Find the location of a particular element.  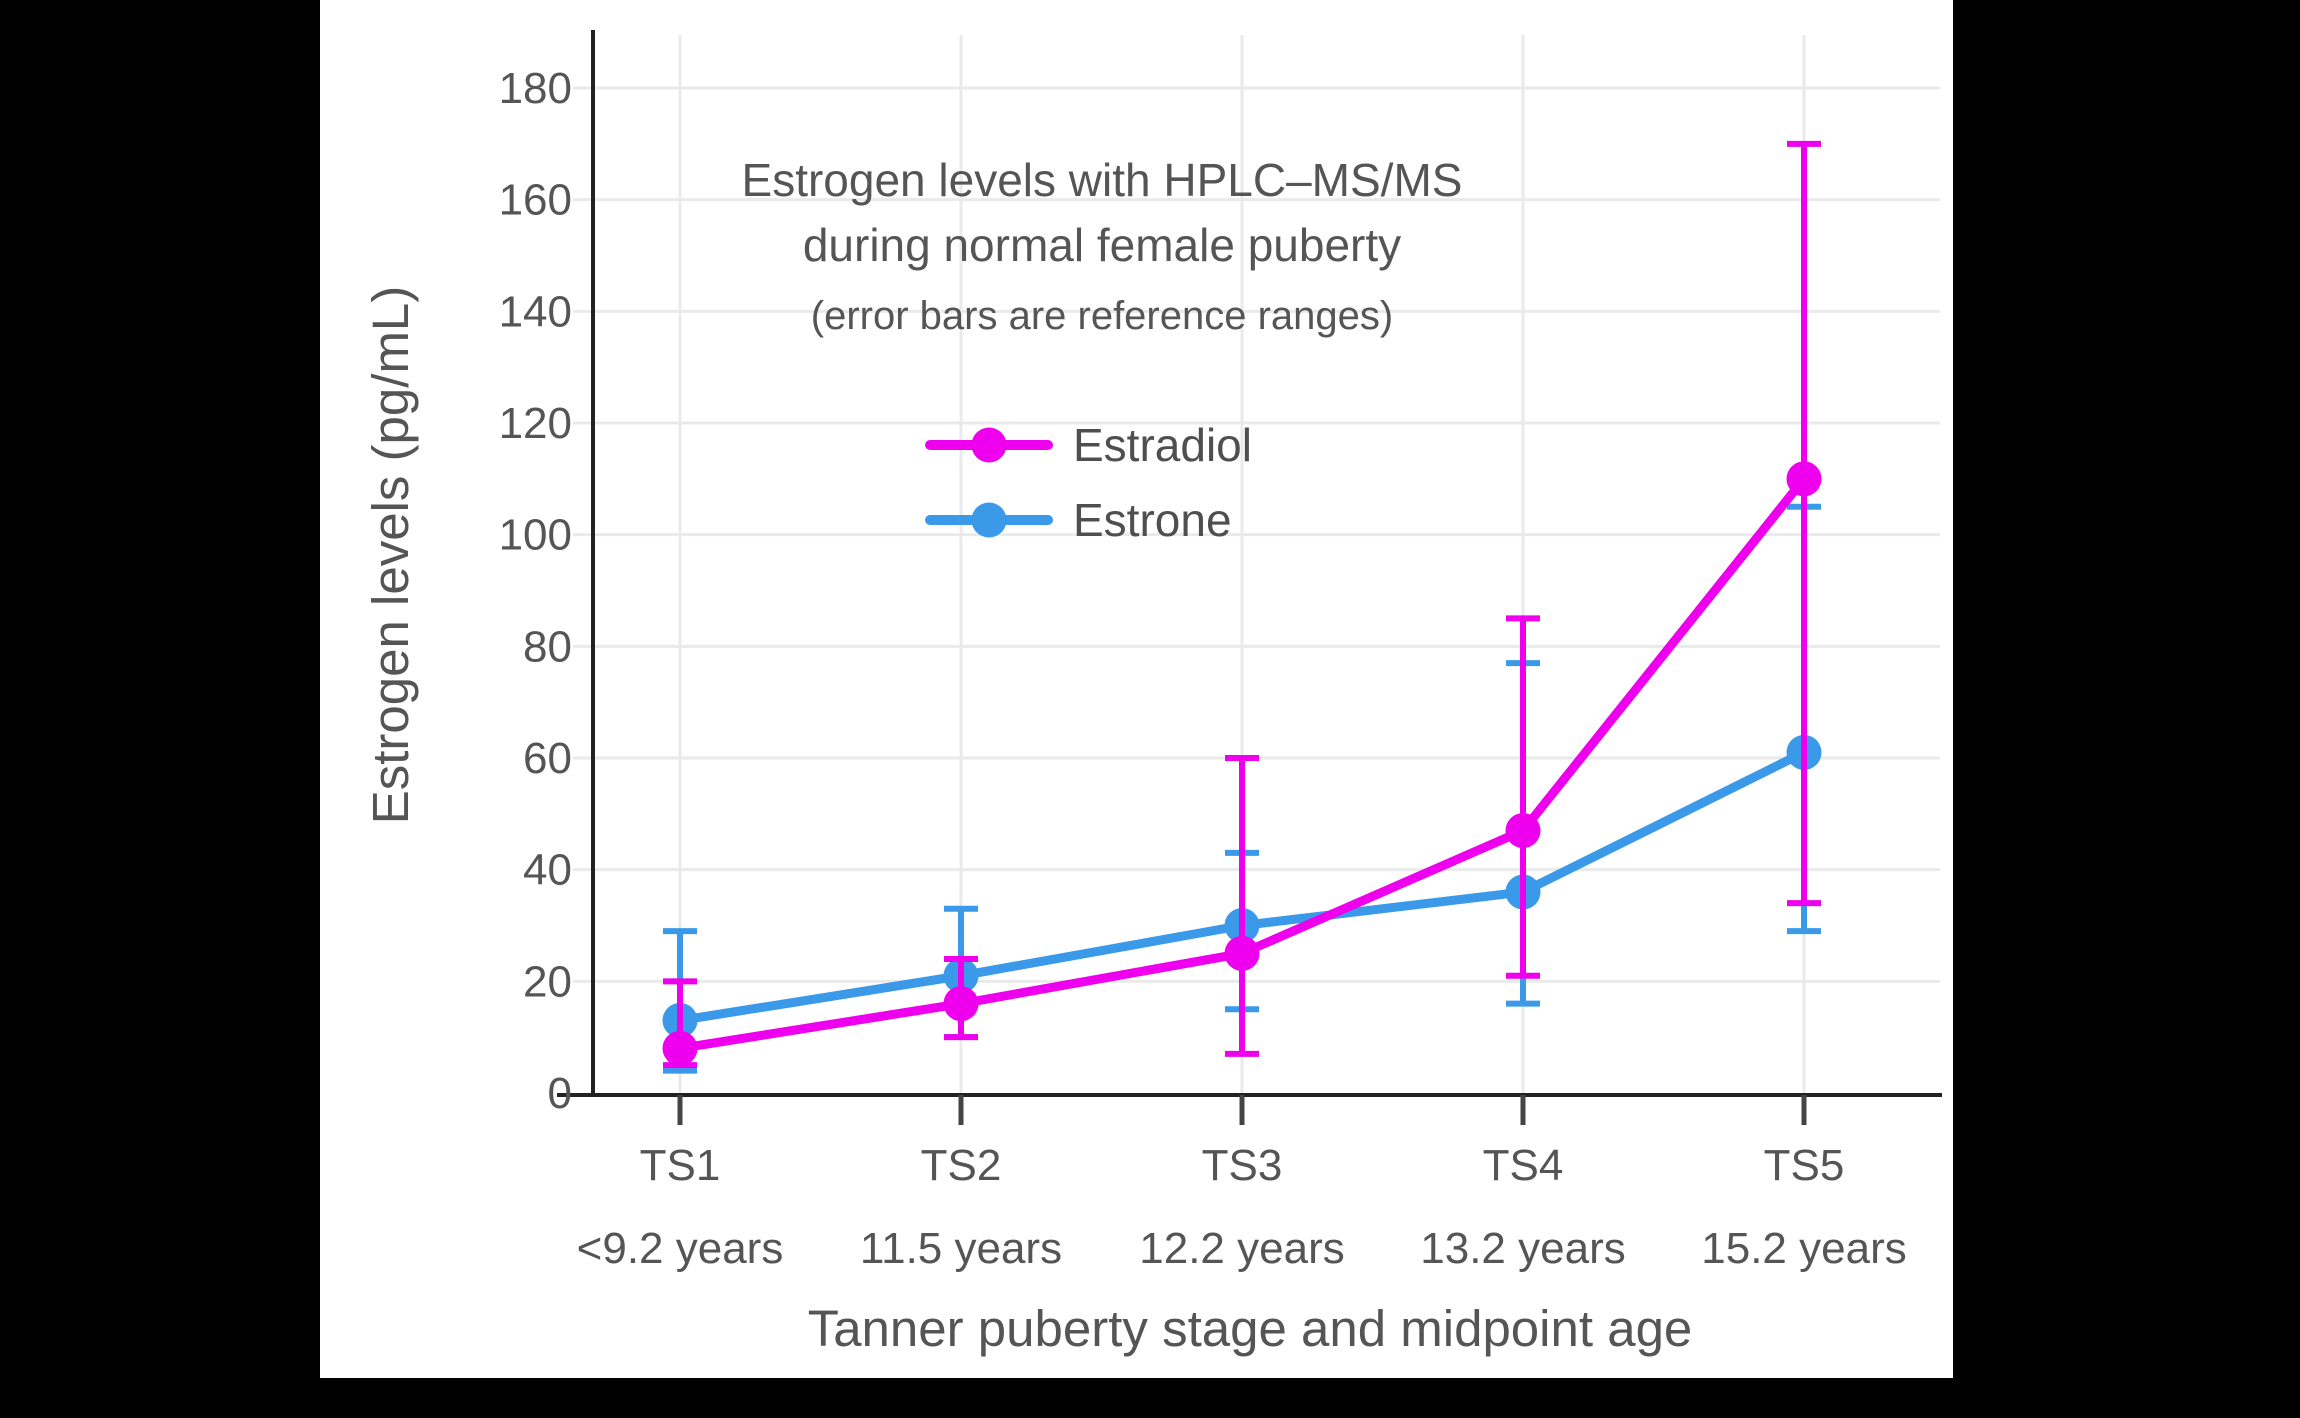

legend-marker-estrone is located at coordinates (989, 520).